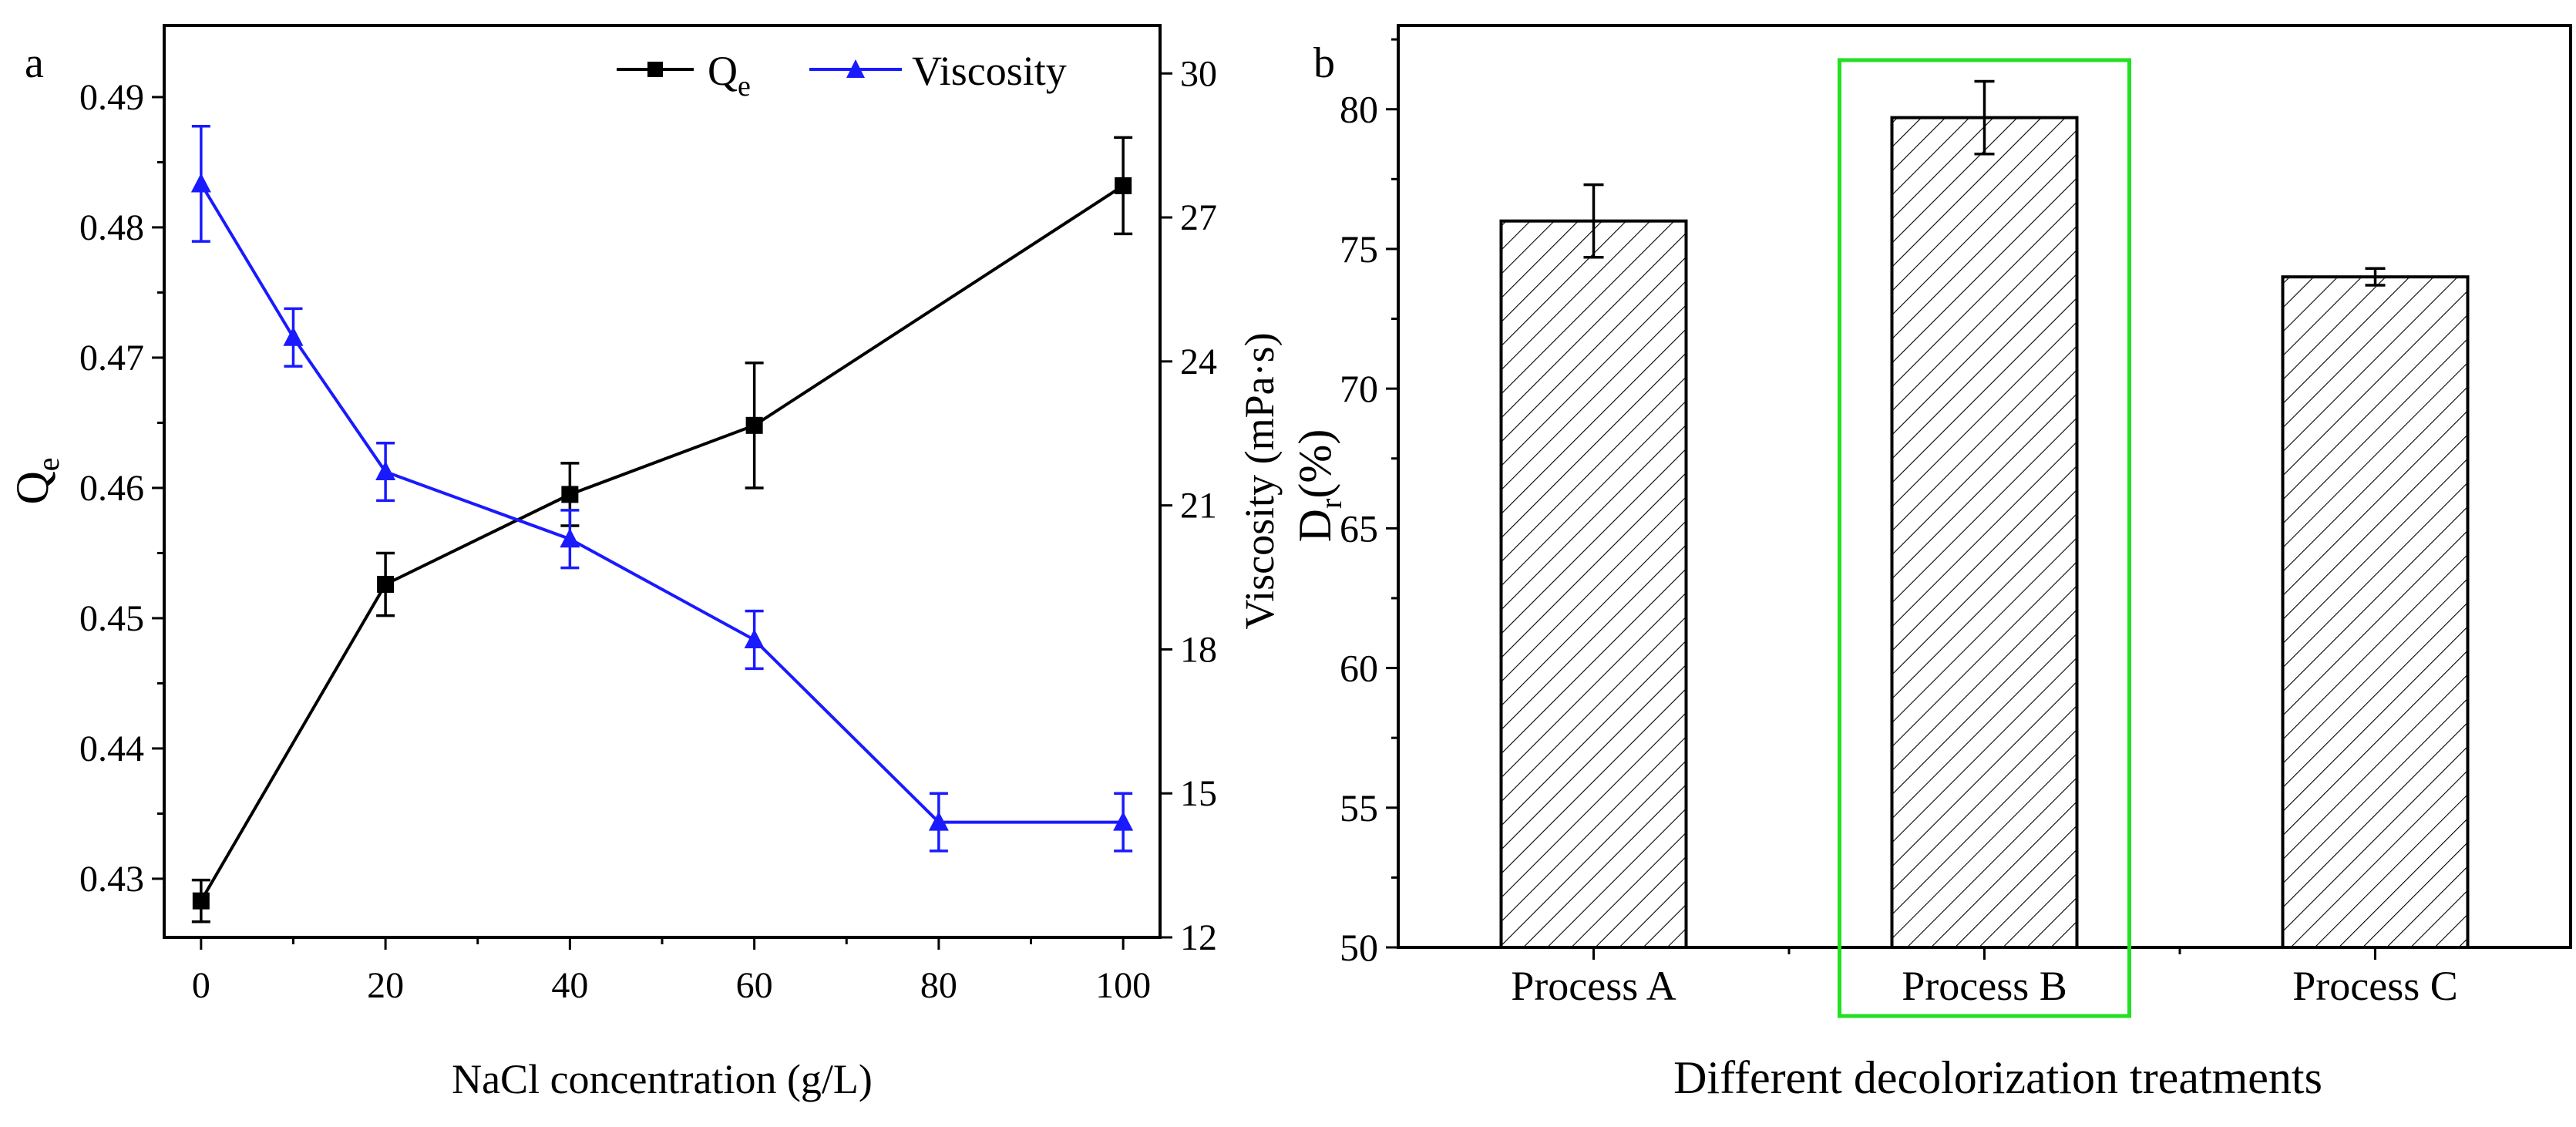 This screenshot has height=1127, width=2576. Describe the element at coordinates (938, 986) in the screenshot. I see `x-tick-label: 80` at that location.